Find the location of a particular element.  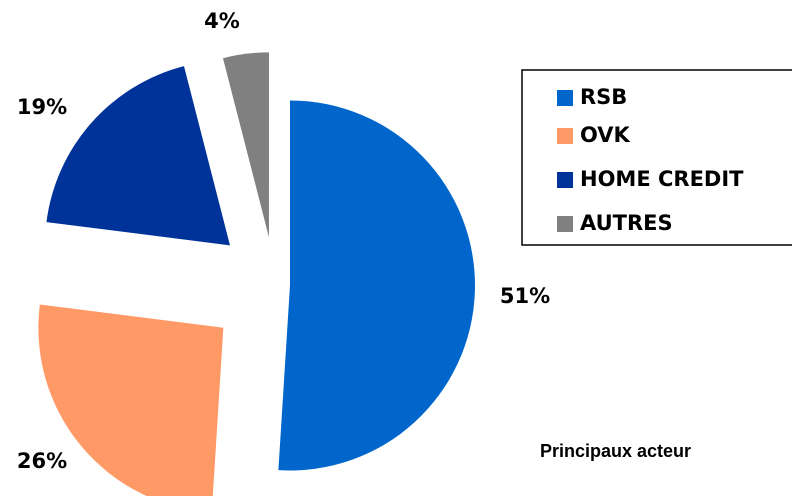

data-label: 51% is located at coordinates (525, 296).